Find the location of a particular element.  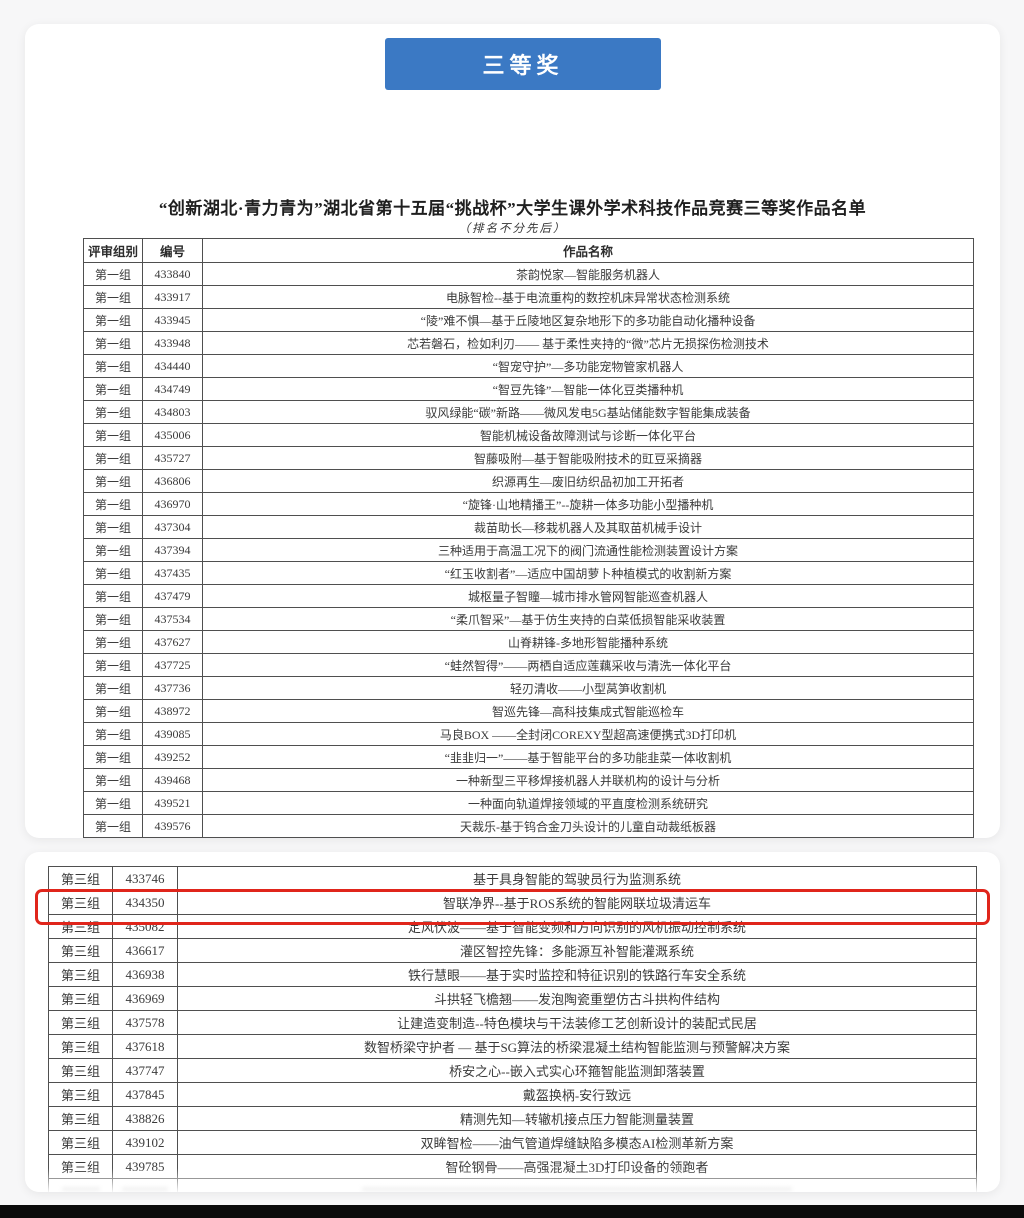

header-id: 编号 is located at coordinates (172, 250).